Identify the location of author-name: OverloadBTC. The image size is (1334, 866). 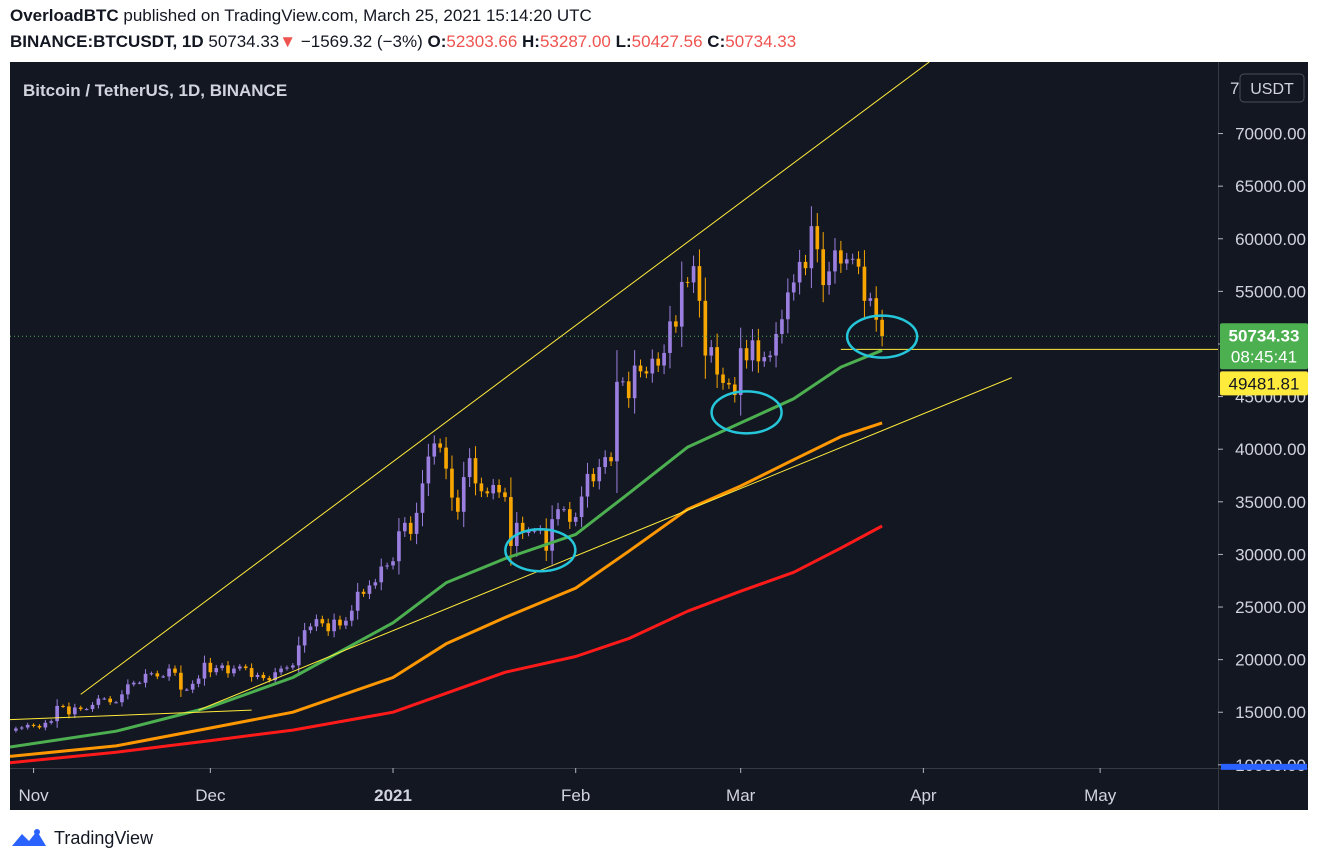
(64, 15).